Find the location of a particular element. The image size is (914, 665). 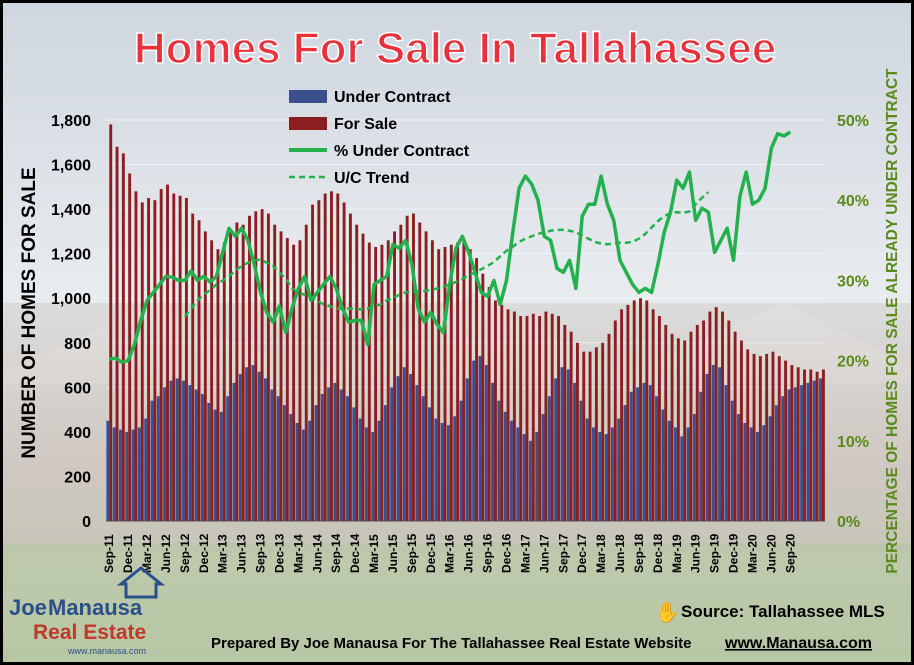

x-tick-label: Dec-16 is located at coordinates (507, 553).